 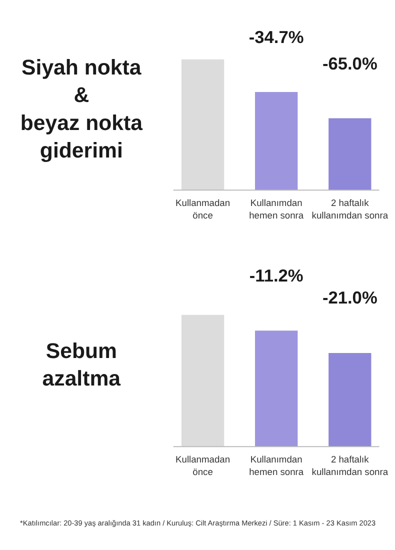 I want to click on text: Sebum azaltma, so click(x=81, y=365).